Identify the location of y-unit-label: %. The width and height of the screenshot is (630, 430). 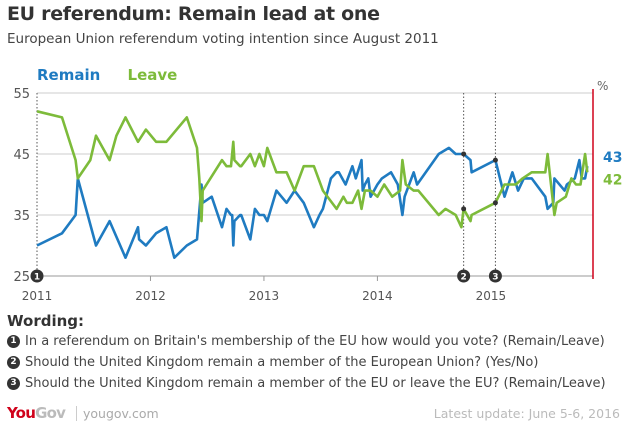
(602, 86).